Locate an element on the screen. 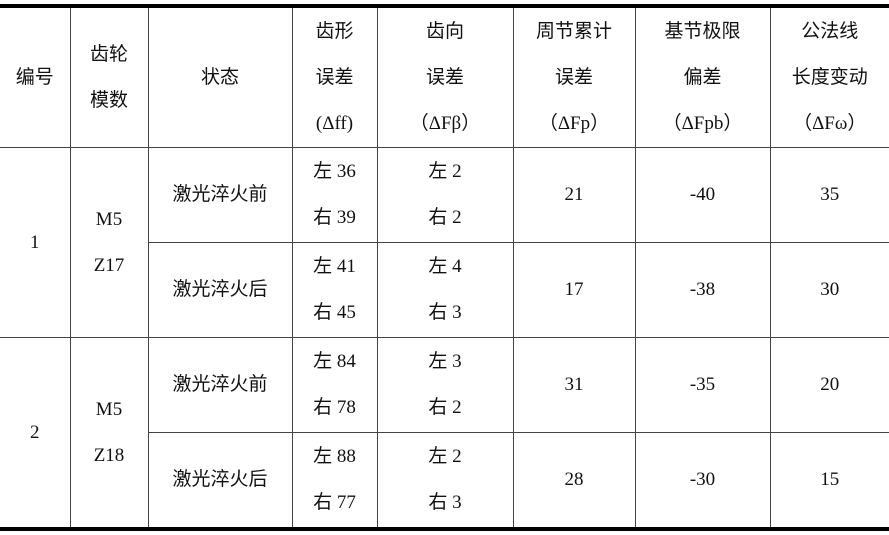 The width and height of the screenshot is (889, 535). cell-helix: 左 4 右 3 is located at coordinates (445, 290).